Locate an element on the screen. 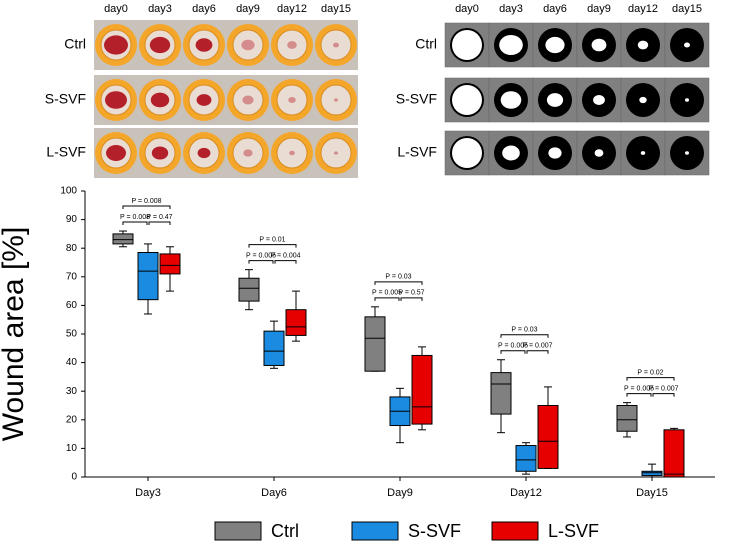  x-tick-label: Day12 is located at coordinates (526, 493).